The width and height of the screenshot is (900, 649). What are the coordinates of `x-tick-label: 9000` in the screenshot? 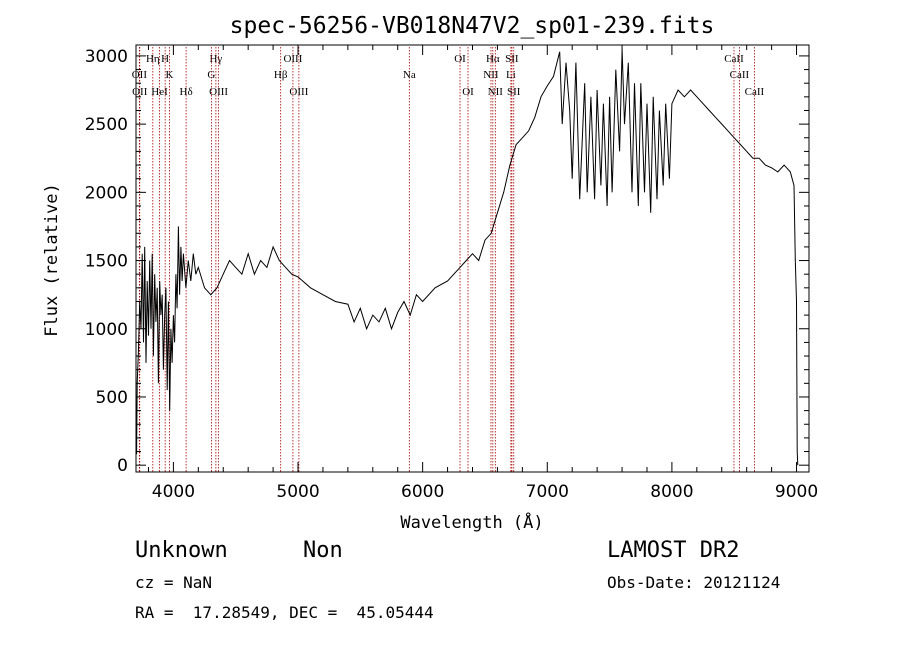 It's located at (796, 492).